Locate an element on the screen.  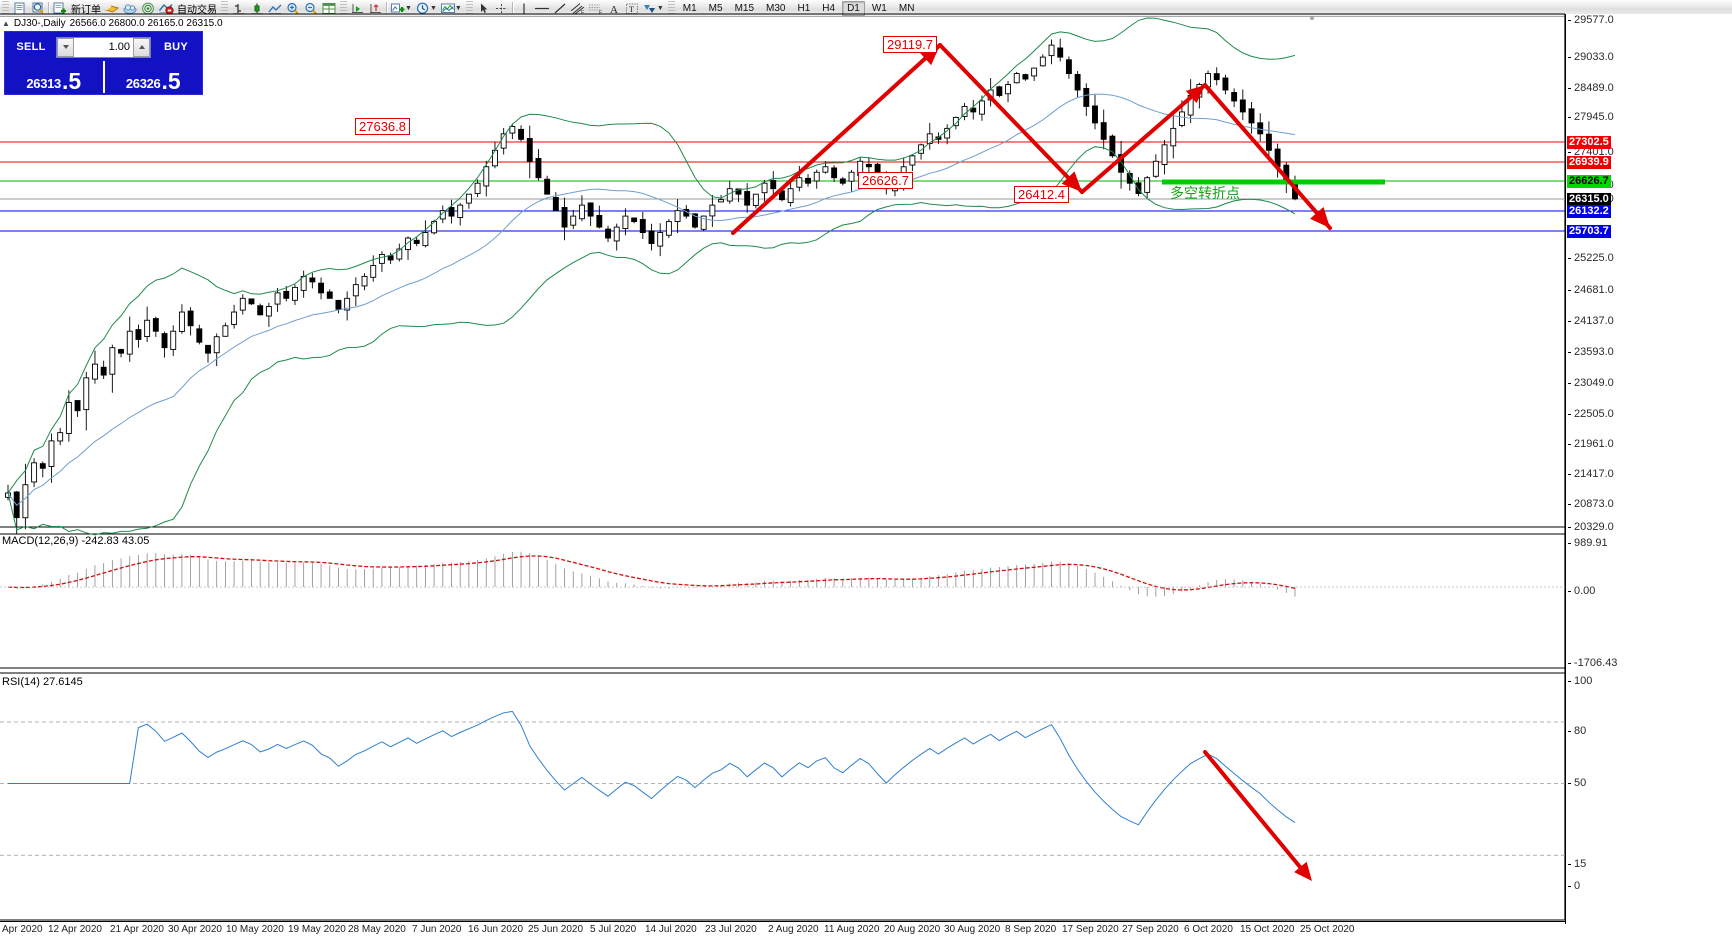
buy-price-integer: 26326 is located at coordinates (143, 83).